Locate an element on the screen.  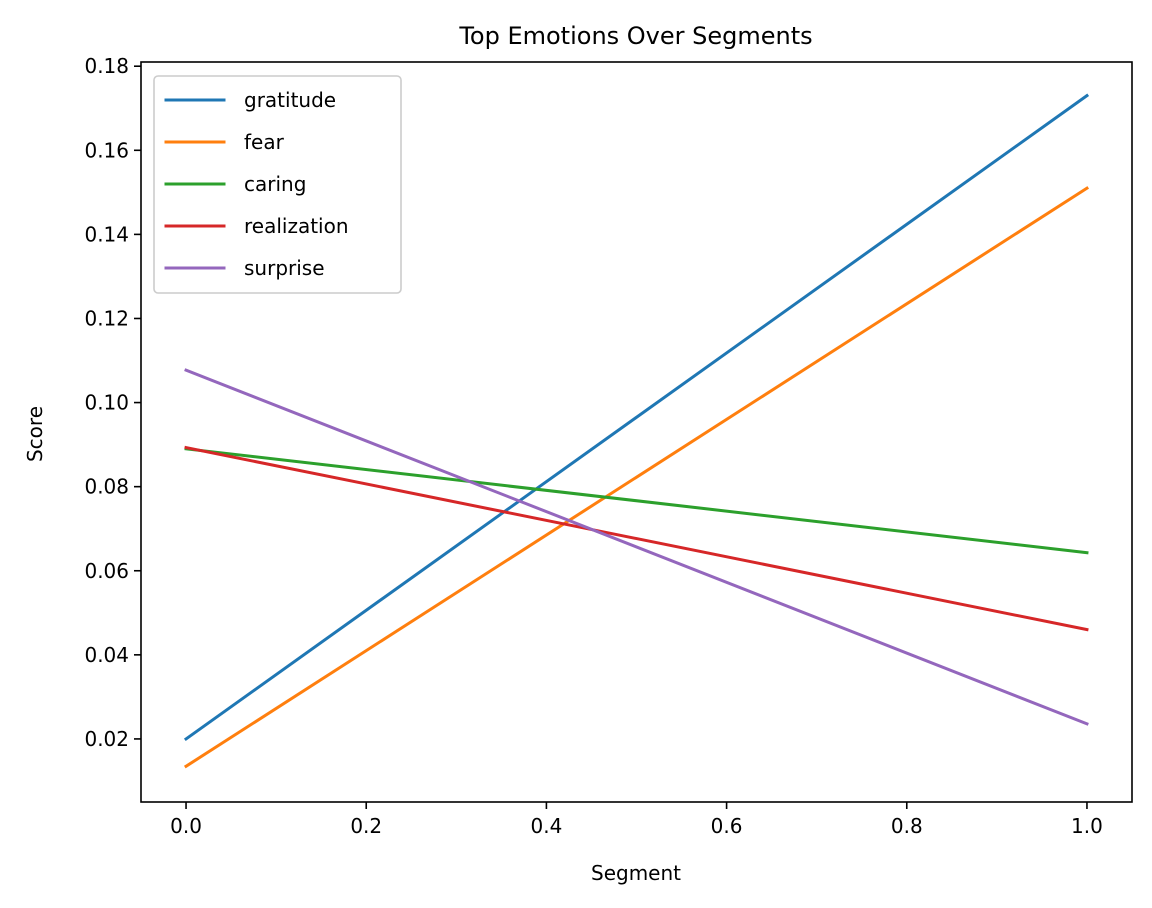
x-tick-label: 0.2 is located at coordinates (366, 826).